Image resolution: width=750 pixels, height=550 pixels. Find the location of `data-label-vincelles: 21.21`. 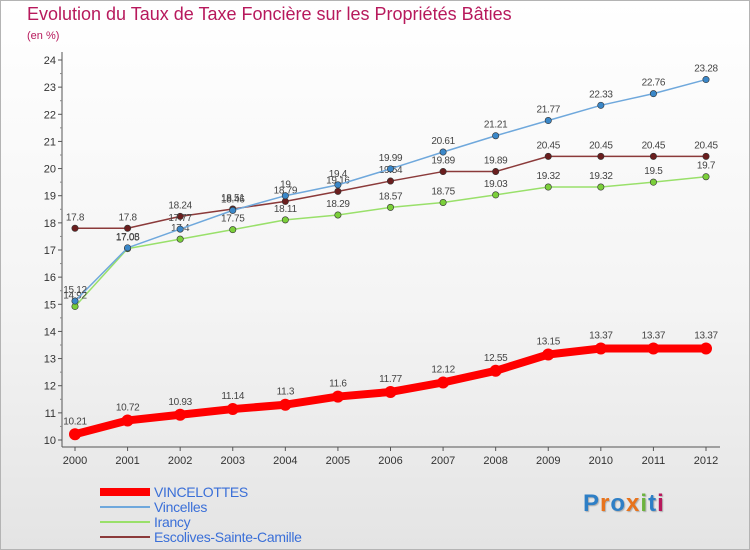

data-label-vincelles: 21.21 is located at coordinates (496, 125).